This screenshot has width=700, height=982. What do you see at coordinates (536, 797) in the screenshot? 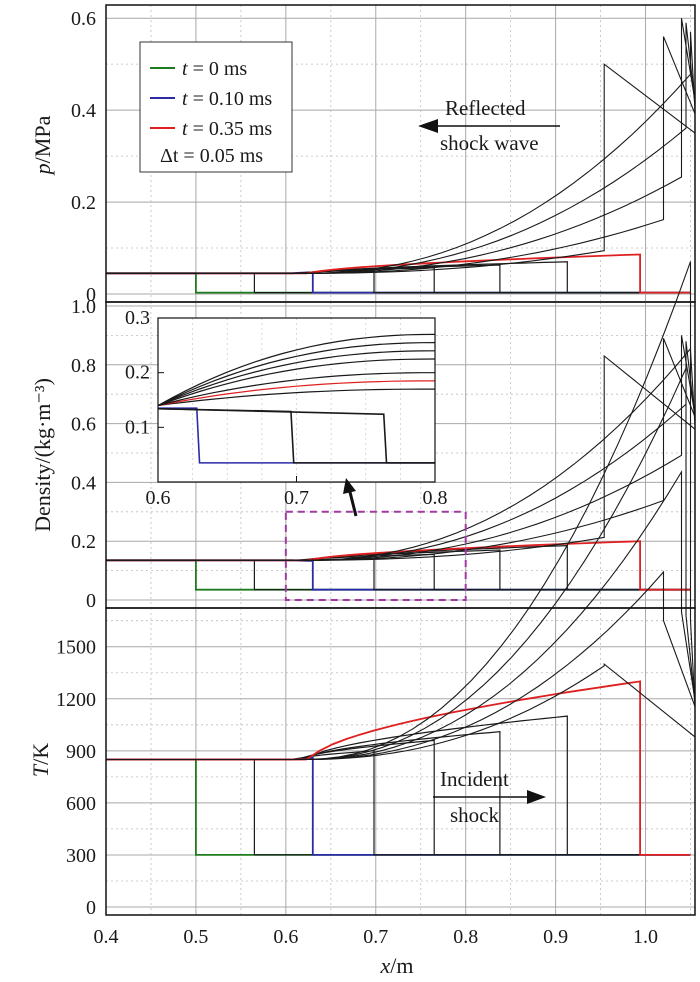
I see `incident-arrow-head` at bounding box center [536, 797].